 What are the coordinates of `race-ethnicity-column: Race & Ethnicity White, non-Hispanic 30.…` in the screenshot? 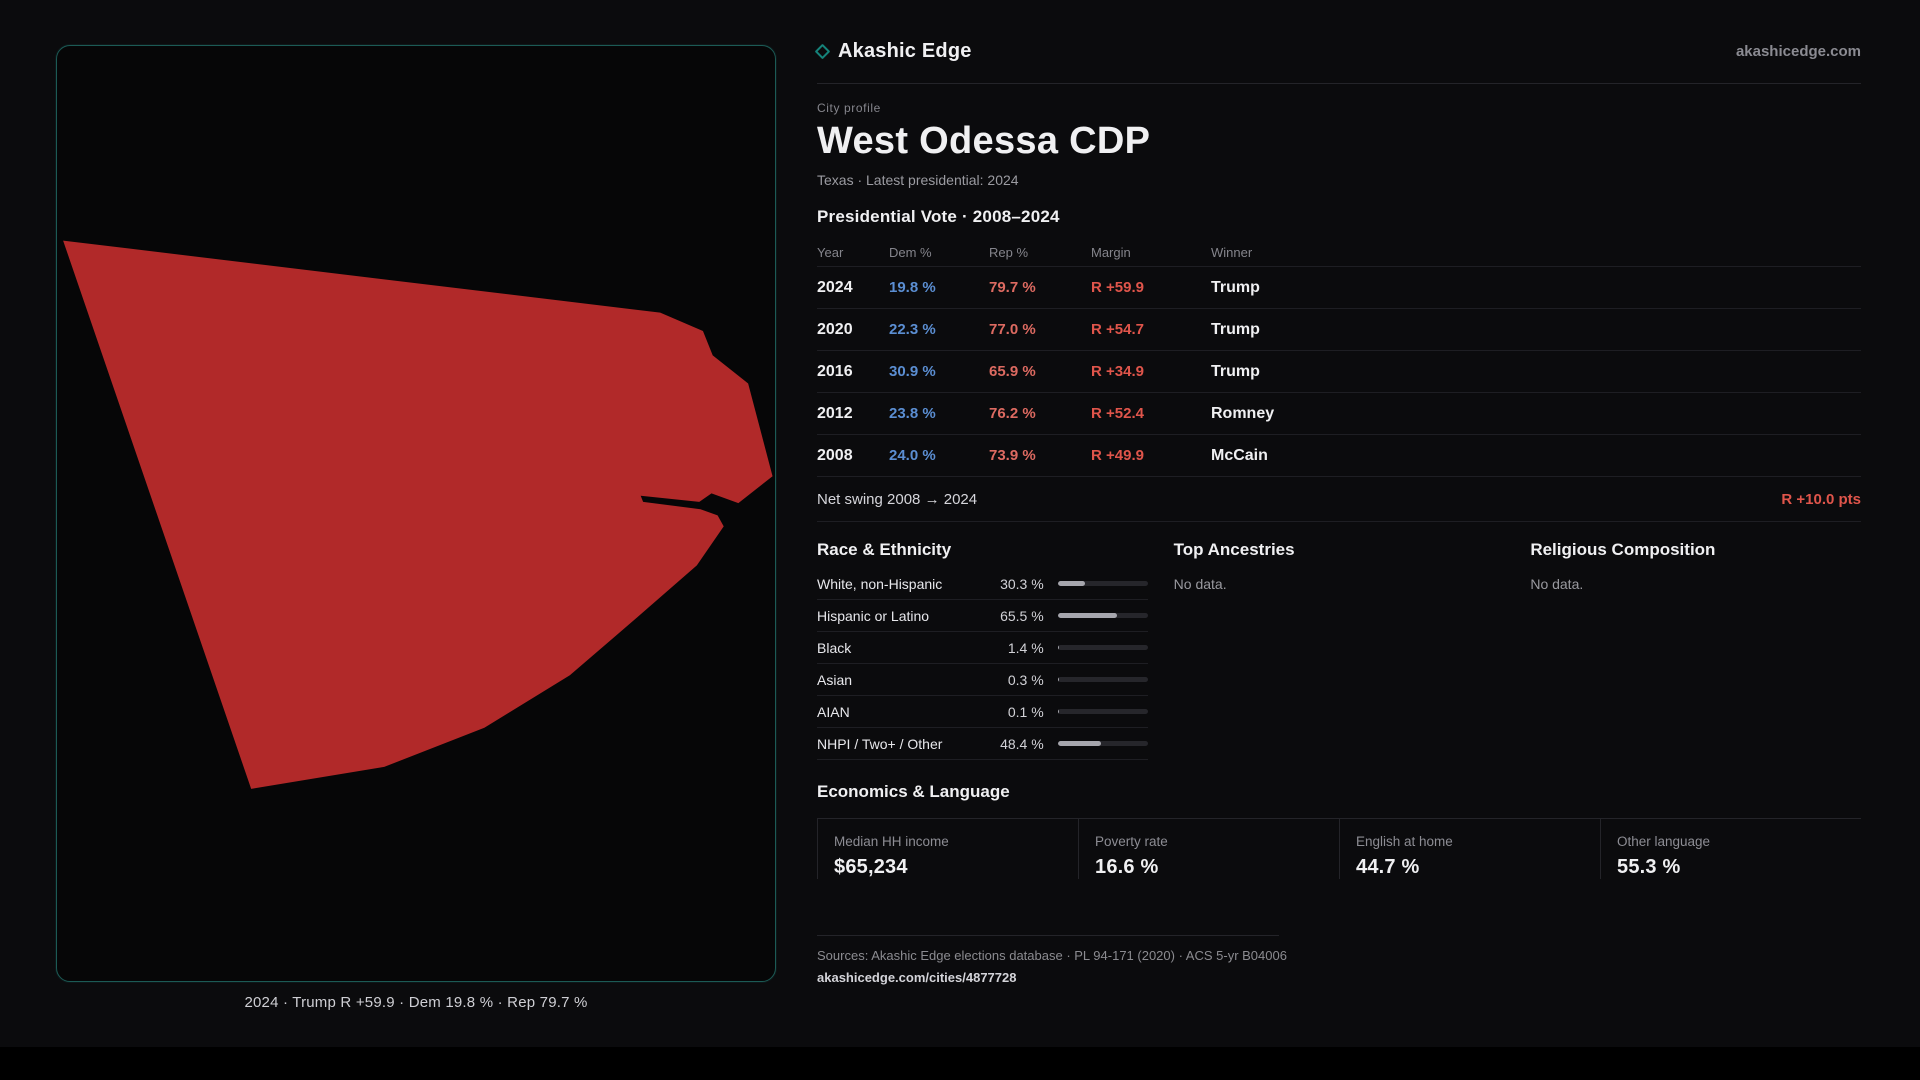 It's located at (982, 650).